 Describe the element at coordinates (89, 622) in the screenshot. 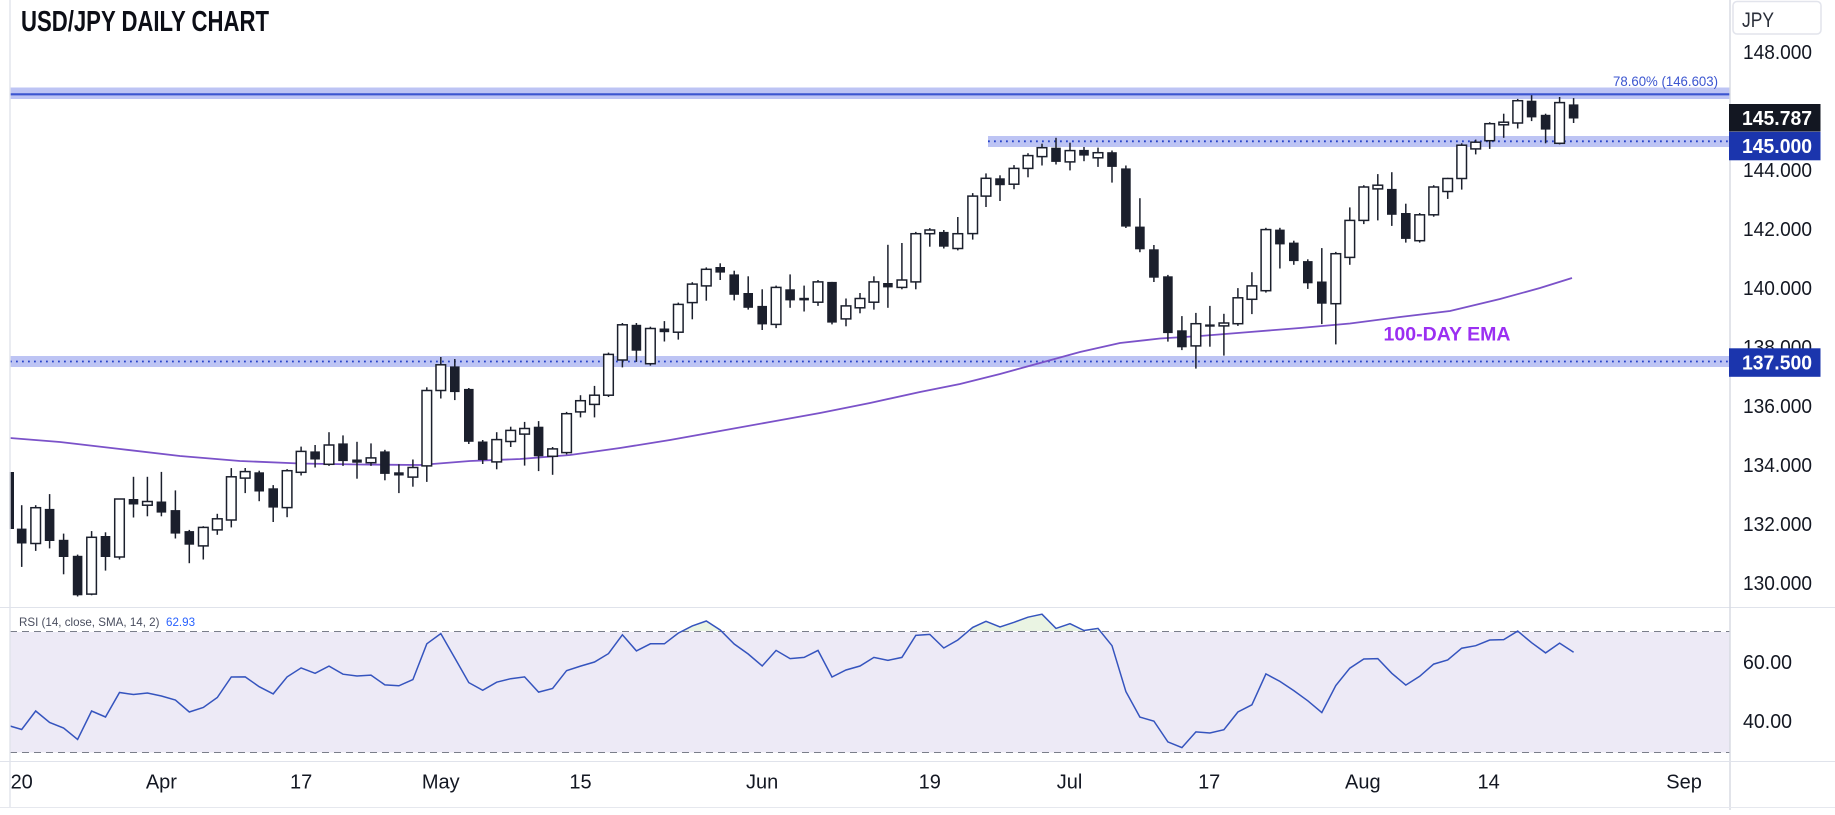

I see `svg-text: RSI (14, close, SMA, 14, 2)` at that location.